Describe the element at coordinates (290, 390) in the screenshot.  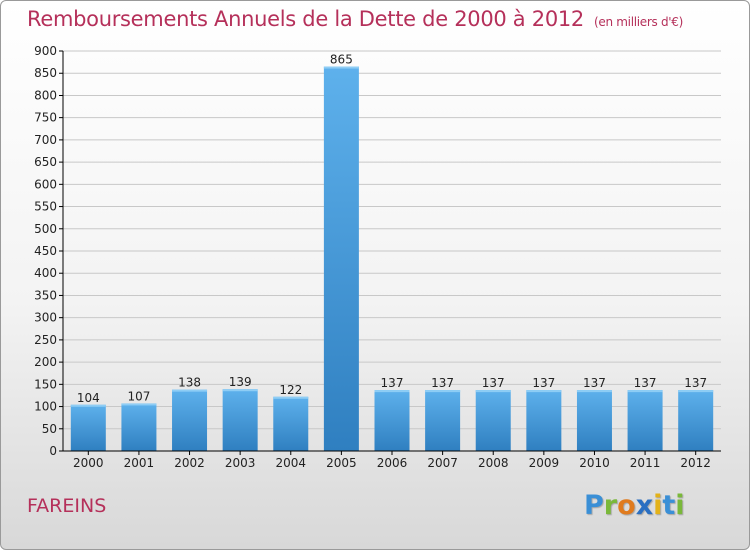
I see `data-label: 122` at that location.